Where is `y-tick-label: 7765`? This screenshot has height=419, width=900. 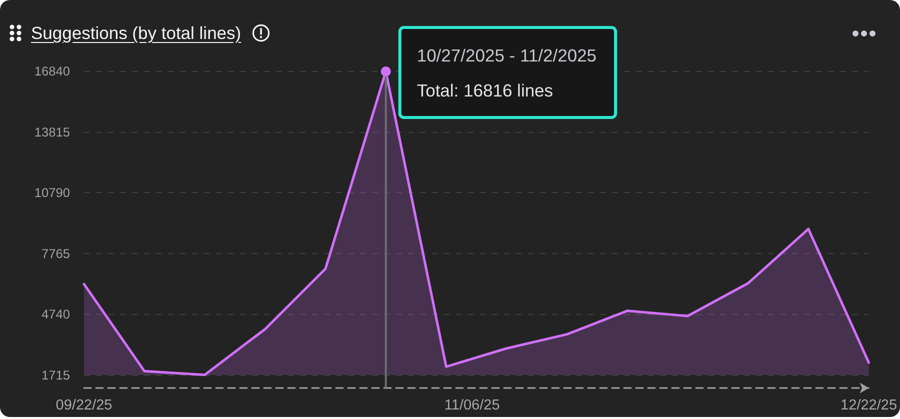
y-tick-label: 7765 is located at coordinates (56, 253).